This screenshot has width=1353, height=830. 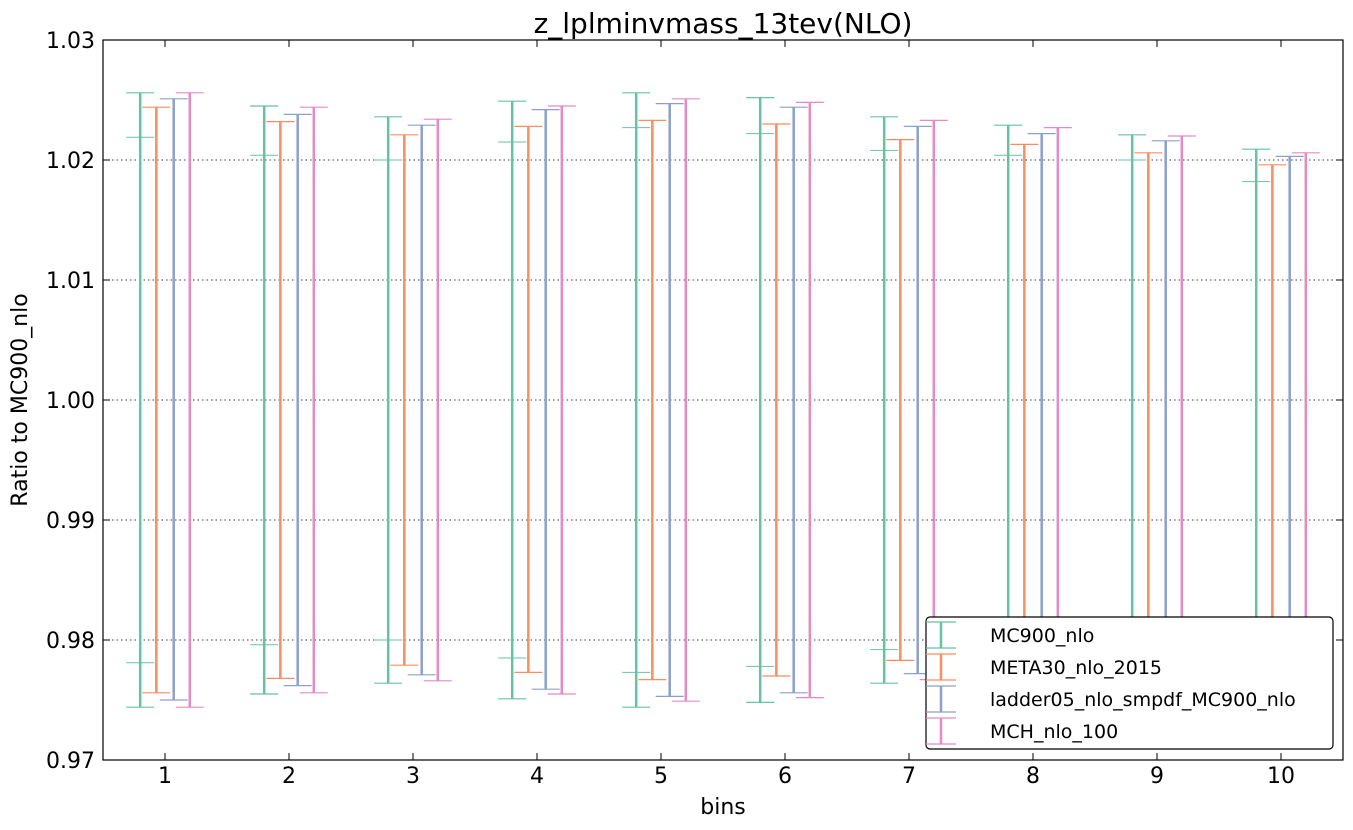 What do you see at coordinates (1143, 700) in the screenshot?
I see `legend-label: ladder05_nlo_smpdf_MC900_nlo` at bounding box center [1143, 700].